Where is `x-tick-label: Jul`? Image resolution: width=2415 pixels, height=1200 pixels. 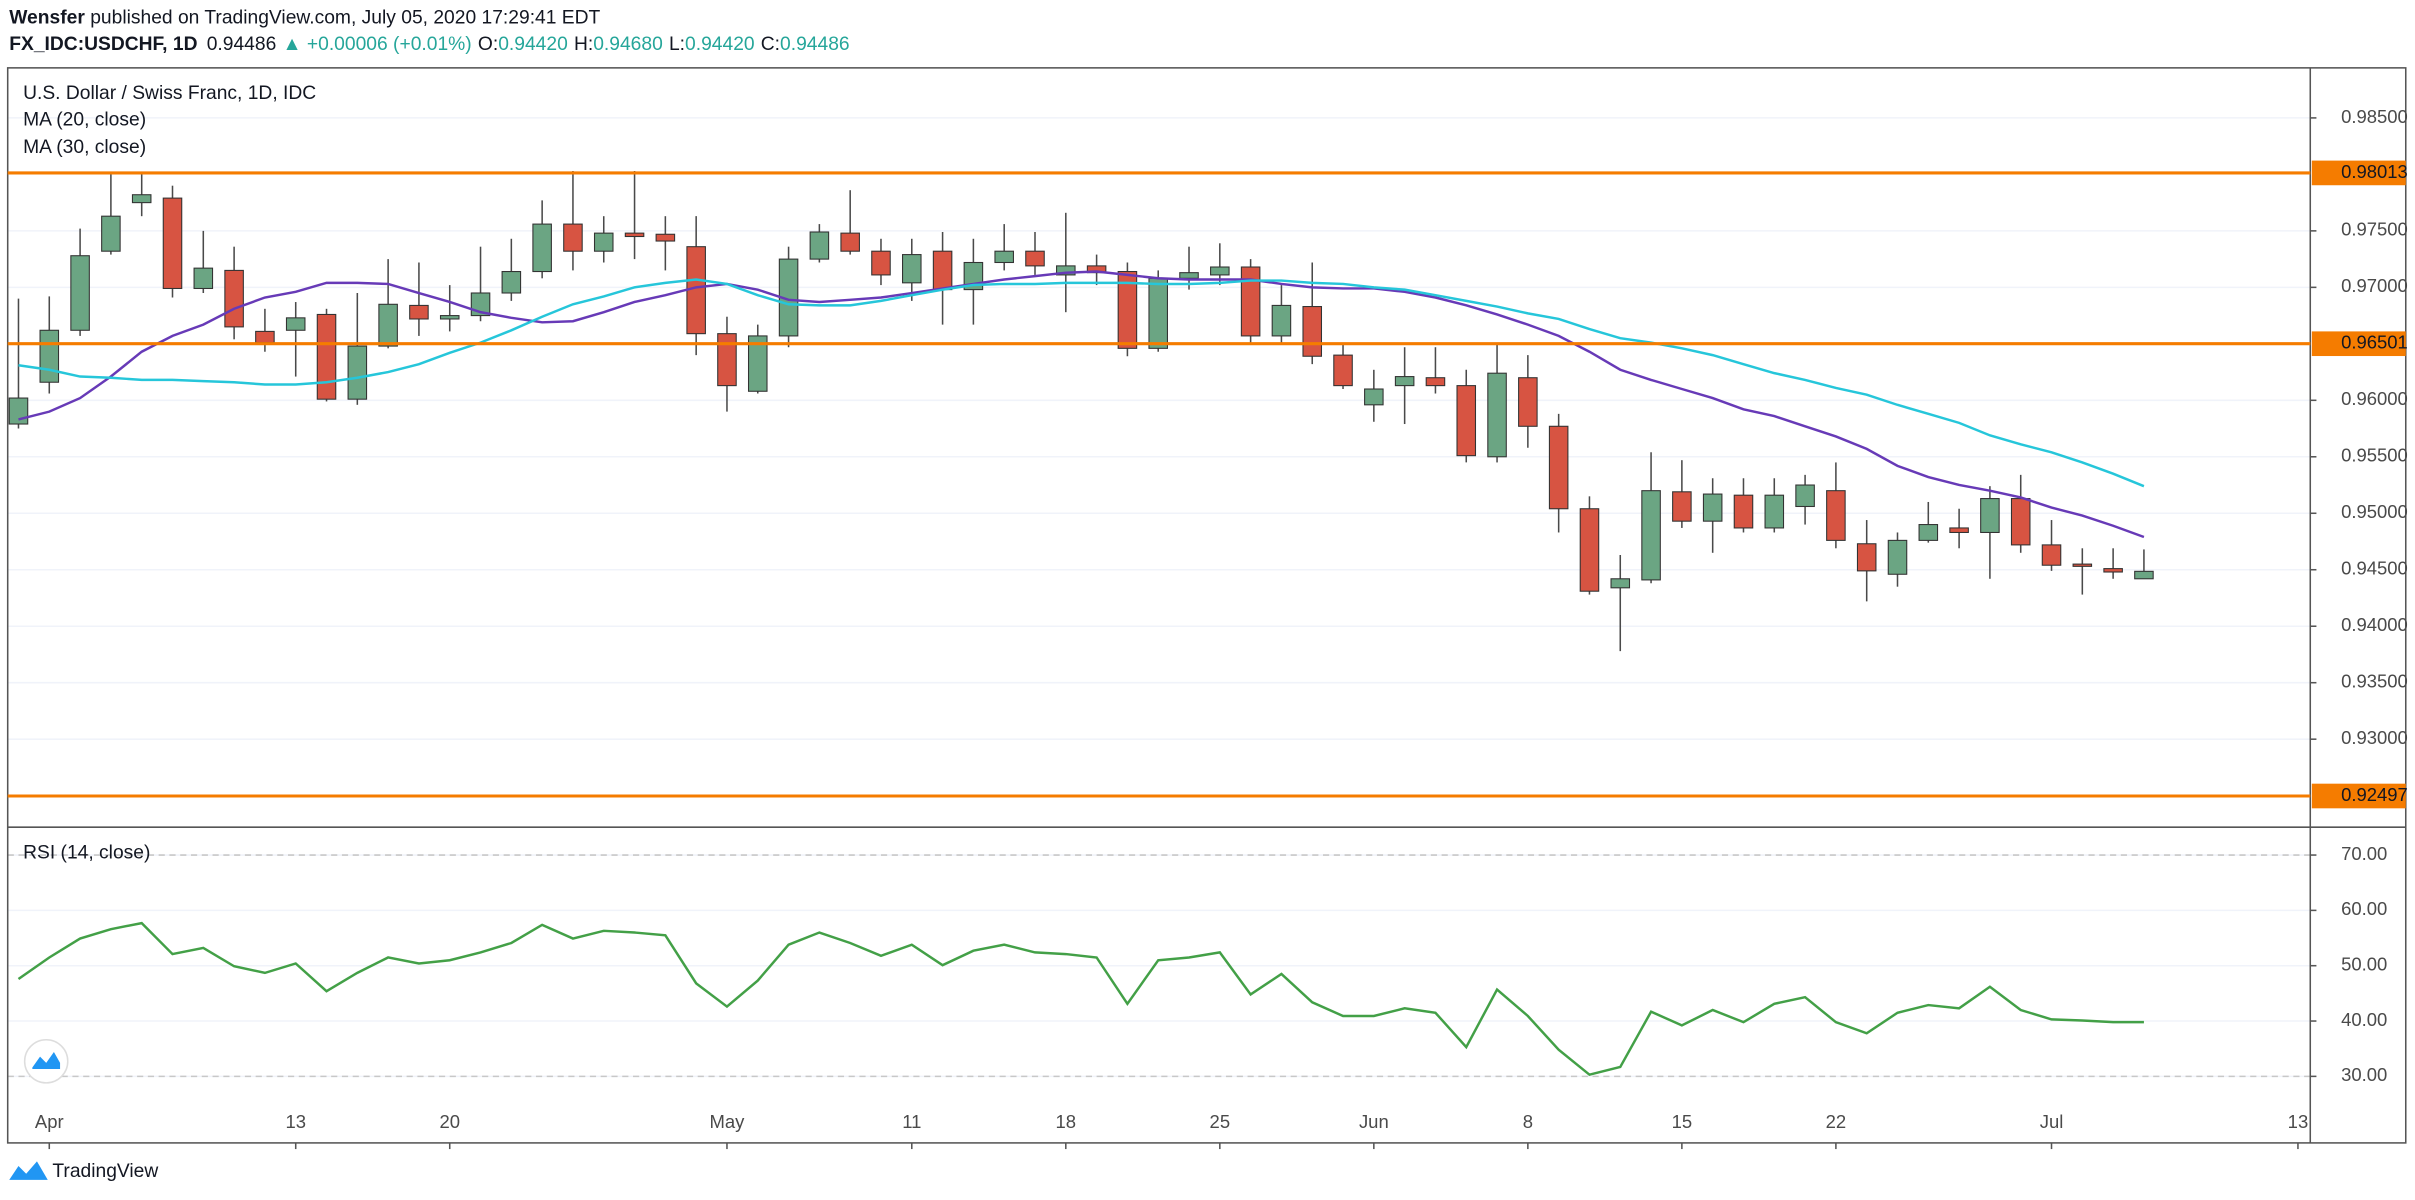
x-tick-label: Jul is located at coordinates (2052, 1121).